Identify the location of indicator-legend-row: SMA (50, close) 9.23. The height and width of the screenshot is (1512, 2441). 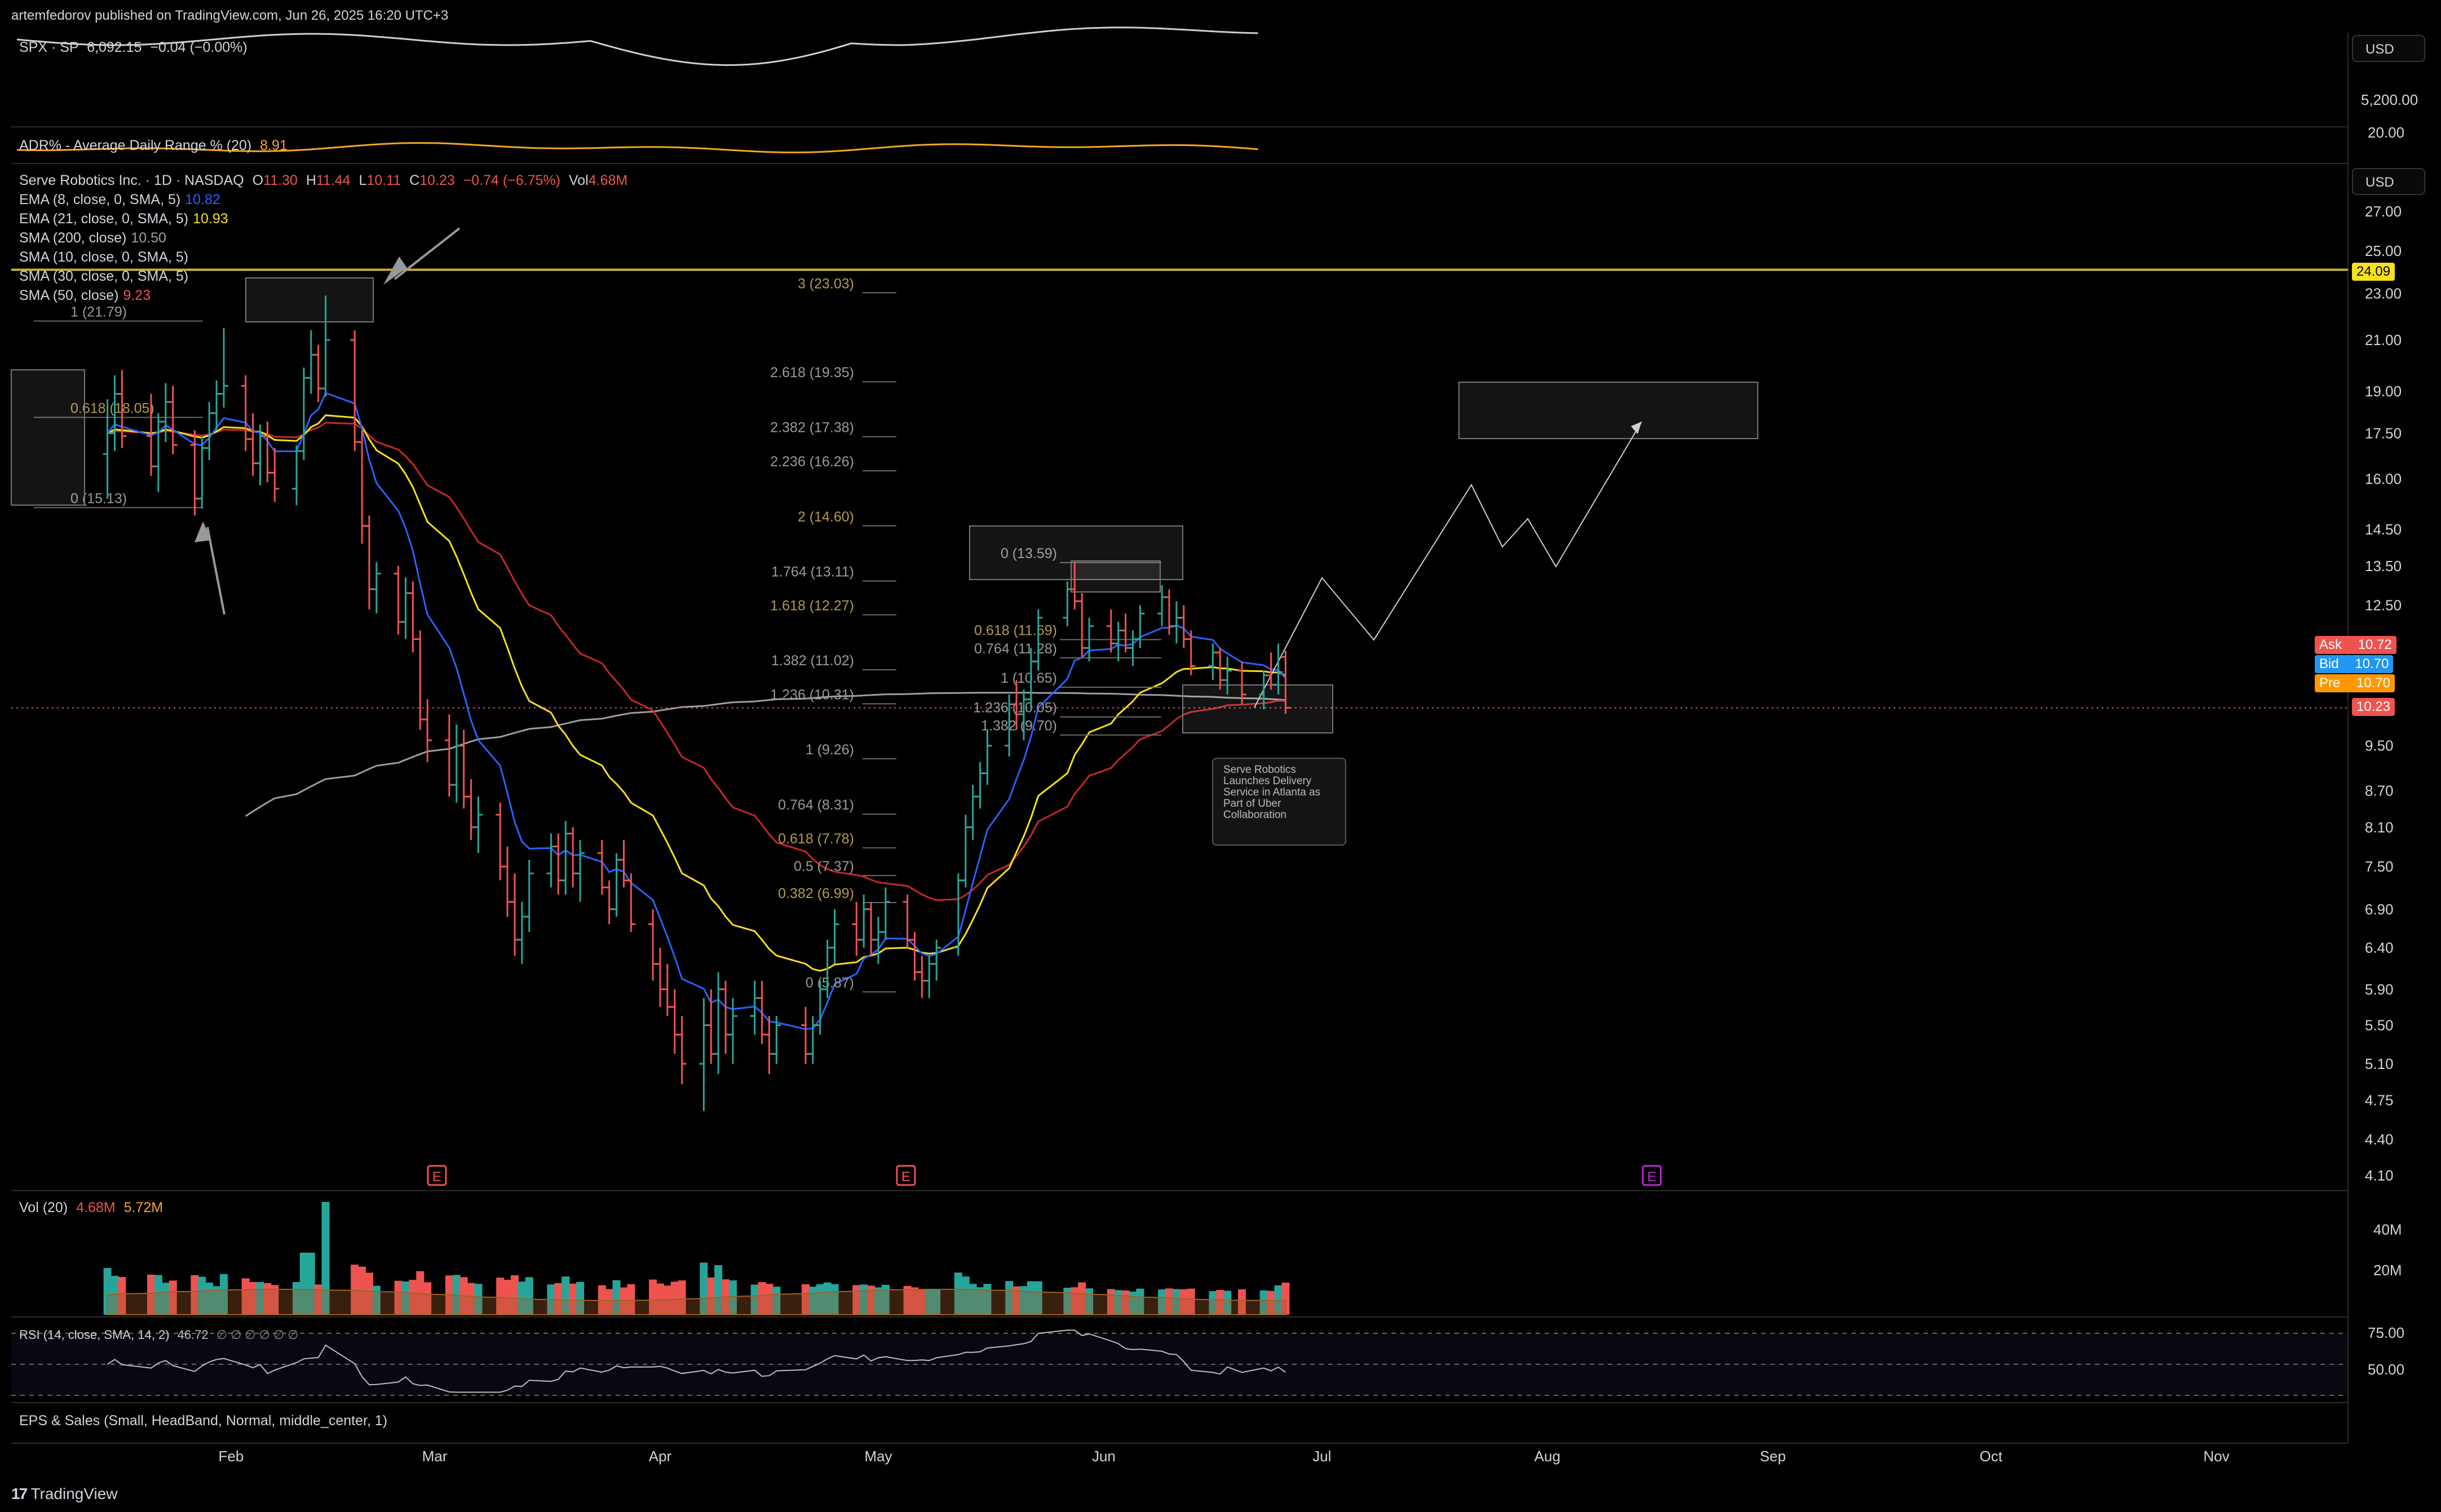
(123, 297).